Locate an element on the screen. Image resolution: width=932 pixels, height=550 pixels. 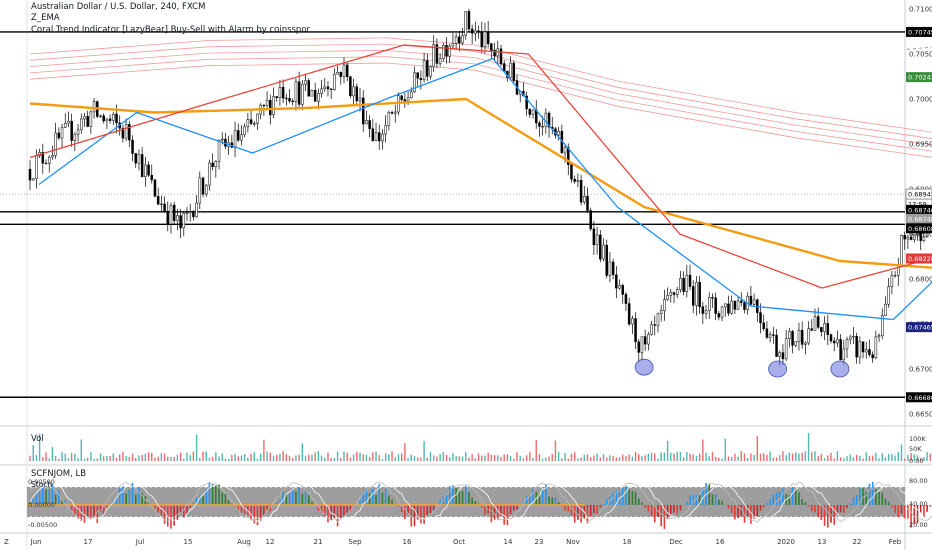
volume-tick: 50K is located at coordinates (915, 449).